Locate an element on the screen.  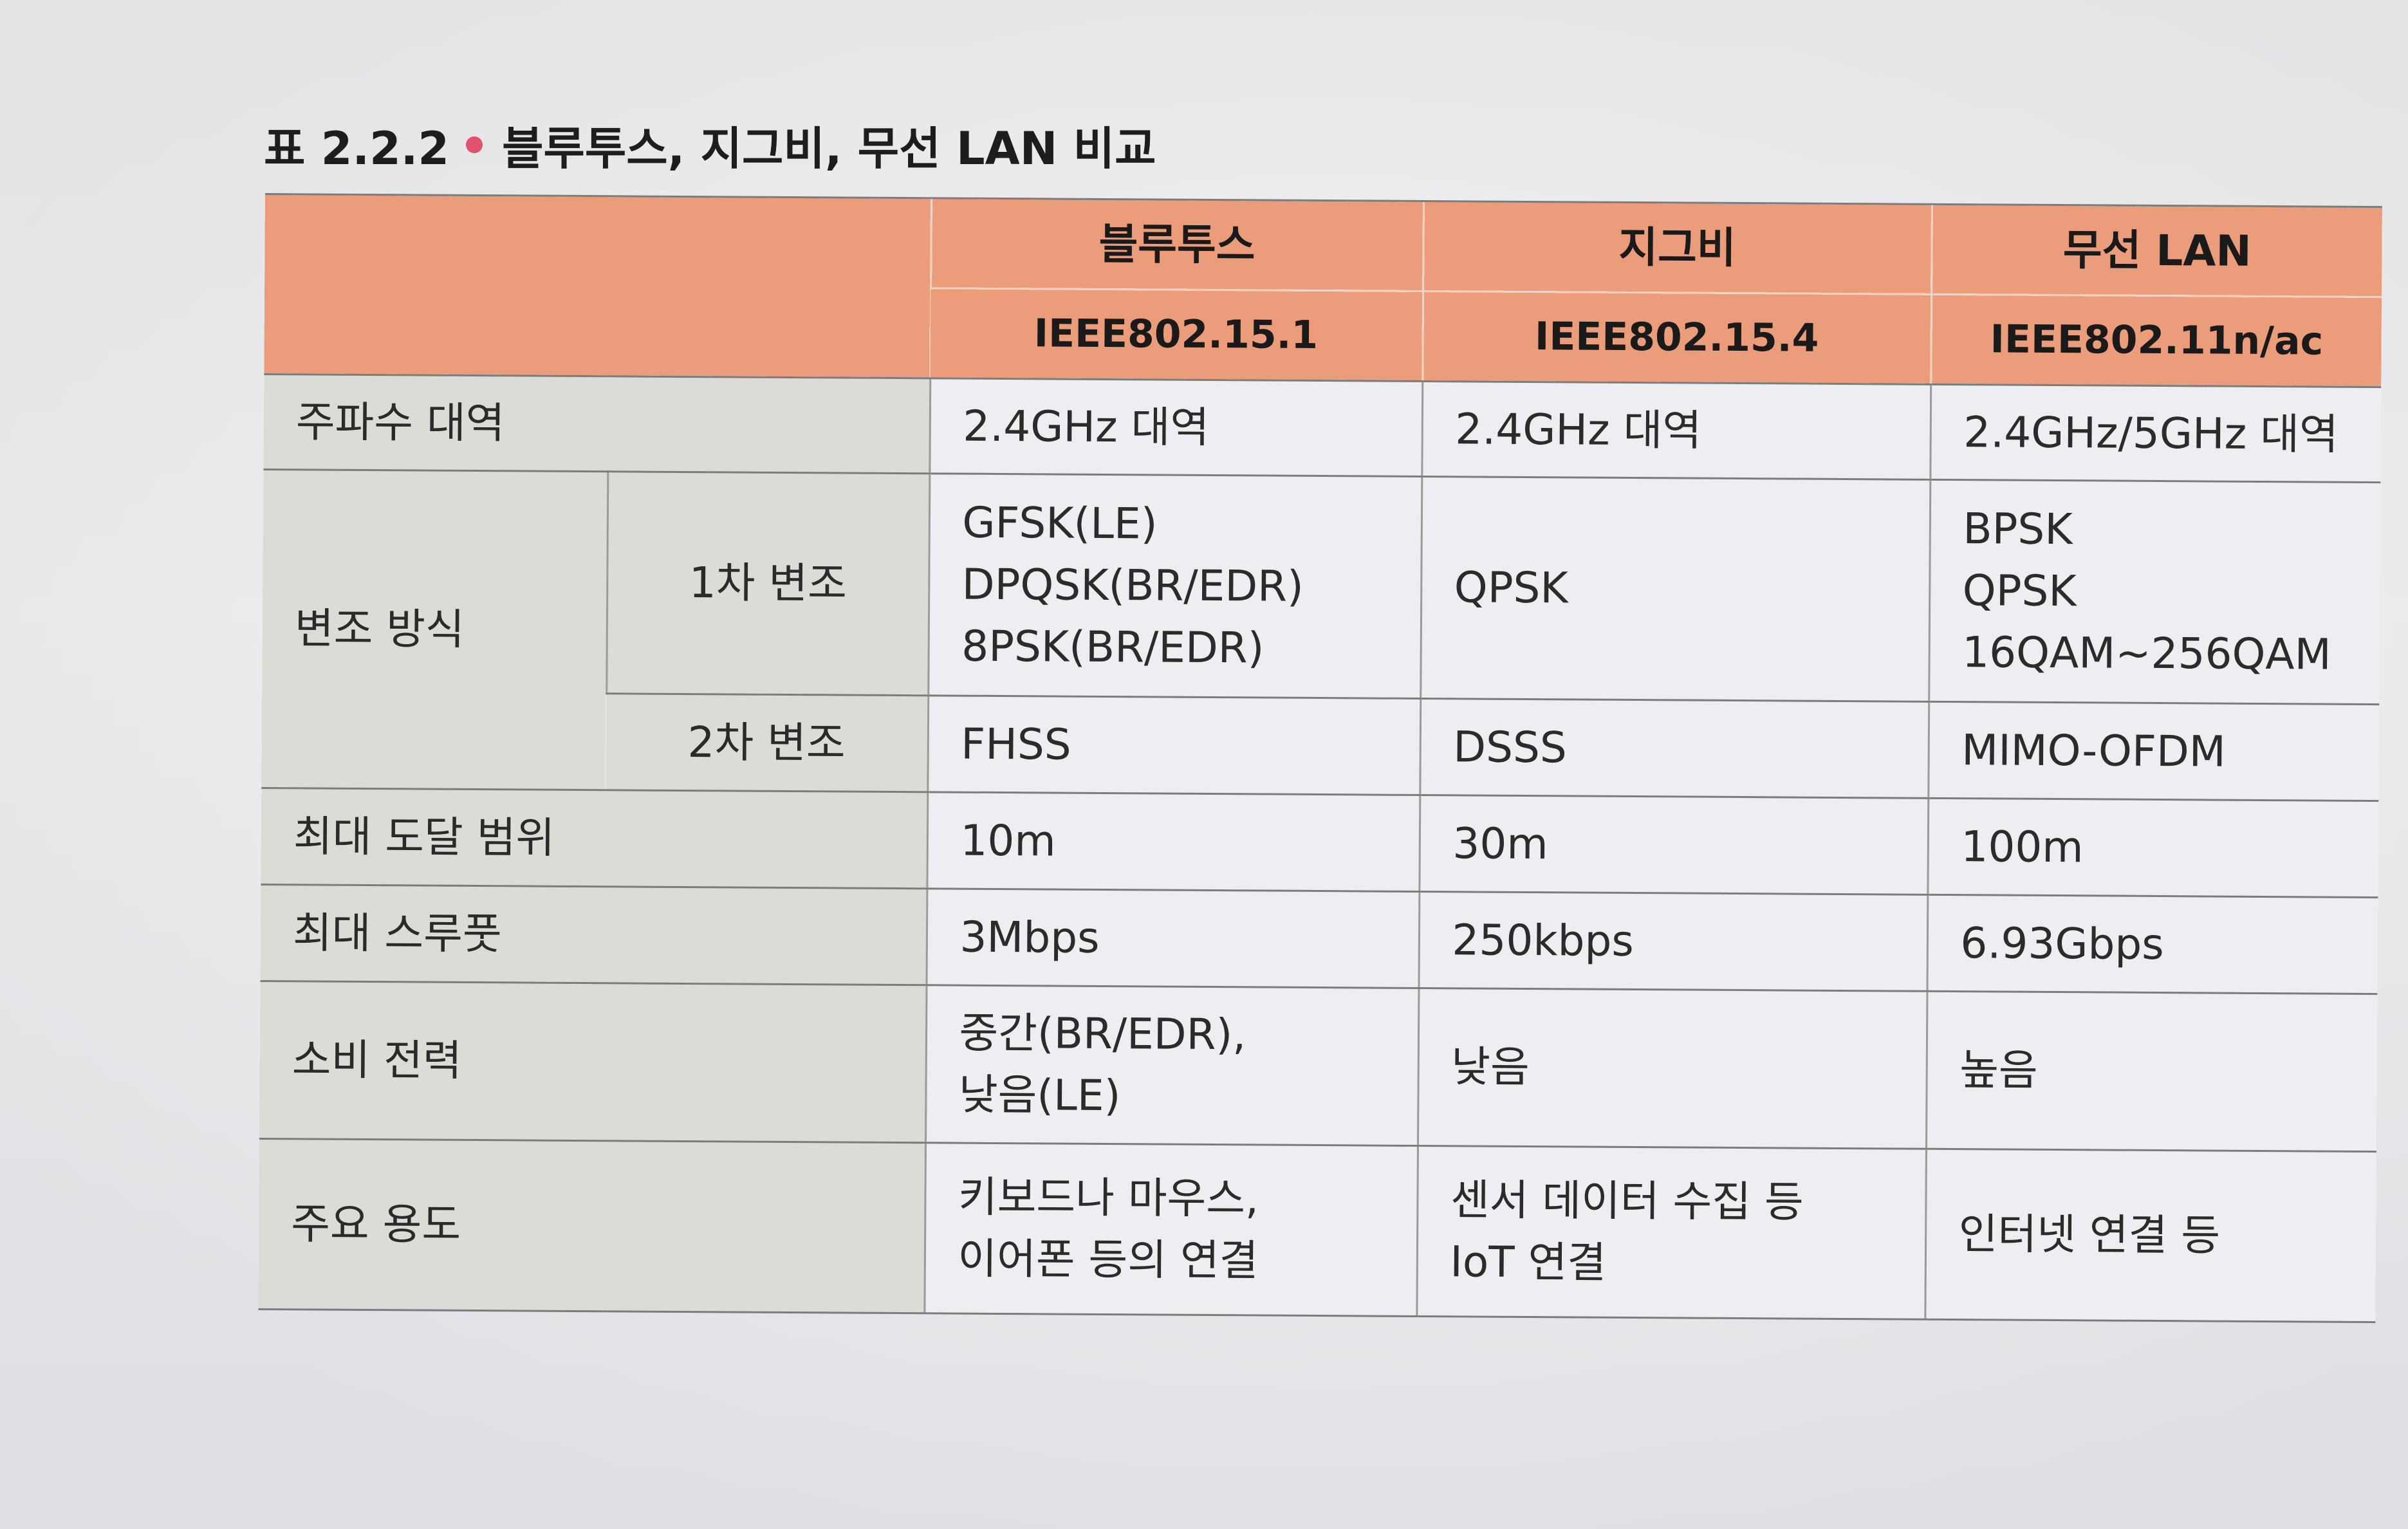
rowhead-range: 최대 도달 범위 is located at coordinates (594, 838).